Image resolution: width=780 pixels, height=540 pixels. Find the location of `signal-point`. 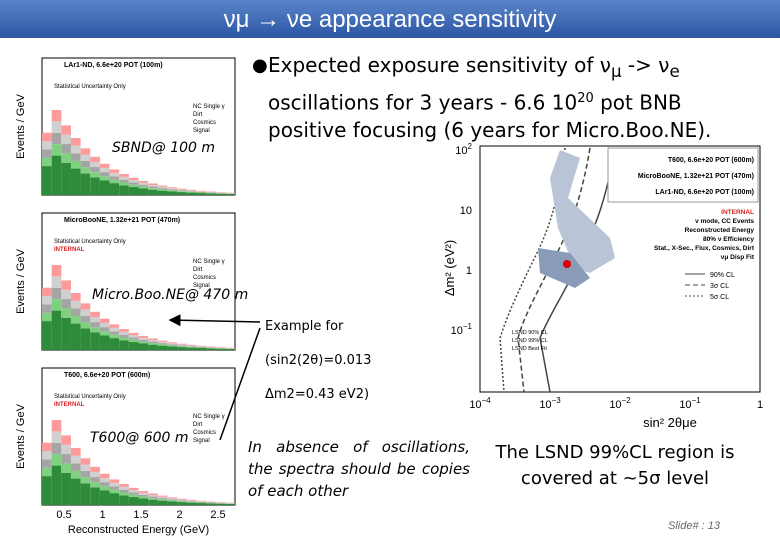

signal-point is located at coordinates (567, 264).